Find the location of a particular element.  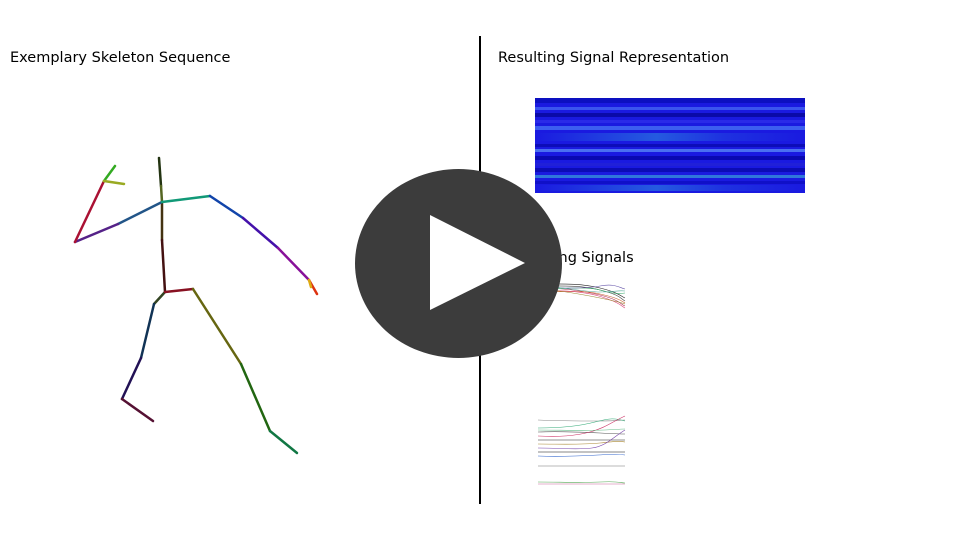

play-button is located at coordinates (458, 263).